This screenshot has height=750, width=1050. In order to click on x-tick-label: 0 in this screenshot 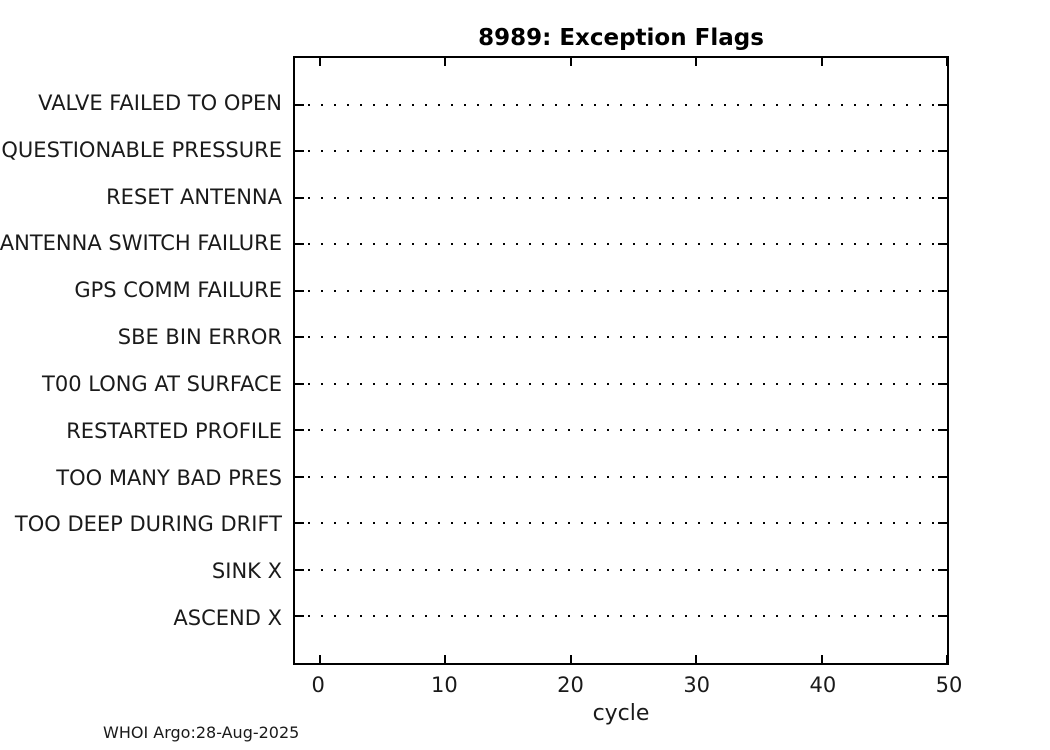, I will do `click(318, 685)`.